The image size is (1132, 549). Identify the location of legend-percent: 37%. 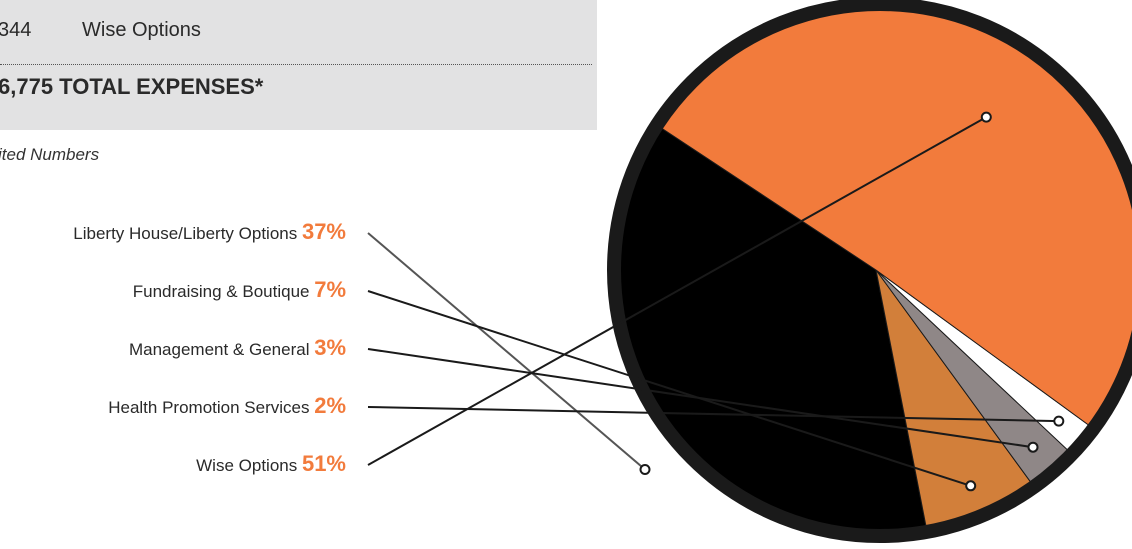
(324, 231).